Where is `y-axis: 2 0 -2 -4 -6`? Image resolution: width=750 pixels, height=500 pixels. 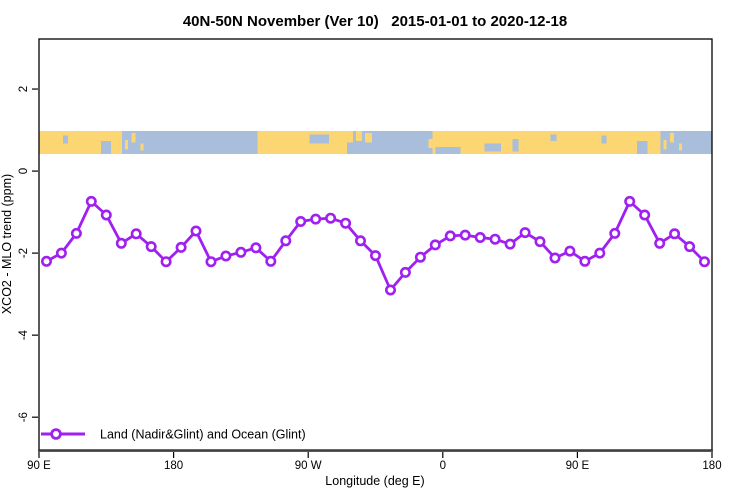
y-axis: 2 0 -2 -4 -6 is located at coordinates (28, 254).